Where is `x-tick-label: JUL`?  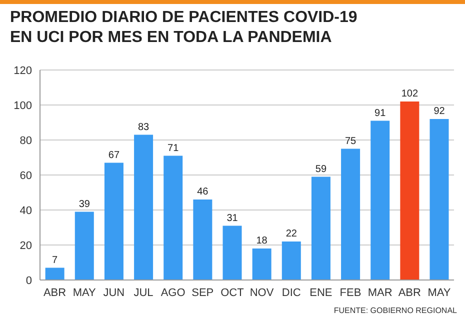
x-tick-label: JUL is located at coordinates (144, 292).